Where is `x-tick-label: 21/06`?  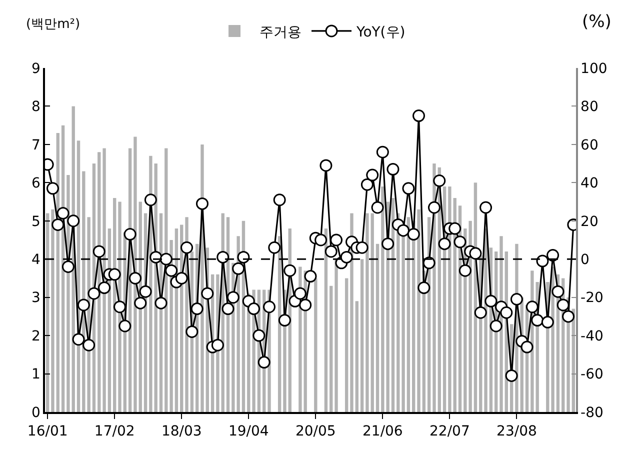
x-tick-label: 21/06 is located at coordinates (382, 432).